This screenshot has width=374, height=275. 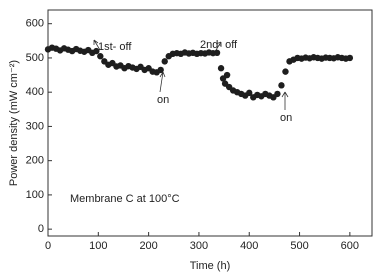 I want to click on annotation: Membrane C at 100°C, so click(x=125, y=199).